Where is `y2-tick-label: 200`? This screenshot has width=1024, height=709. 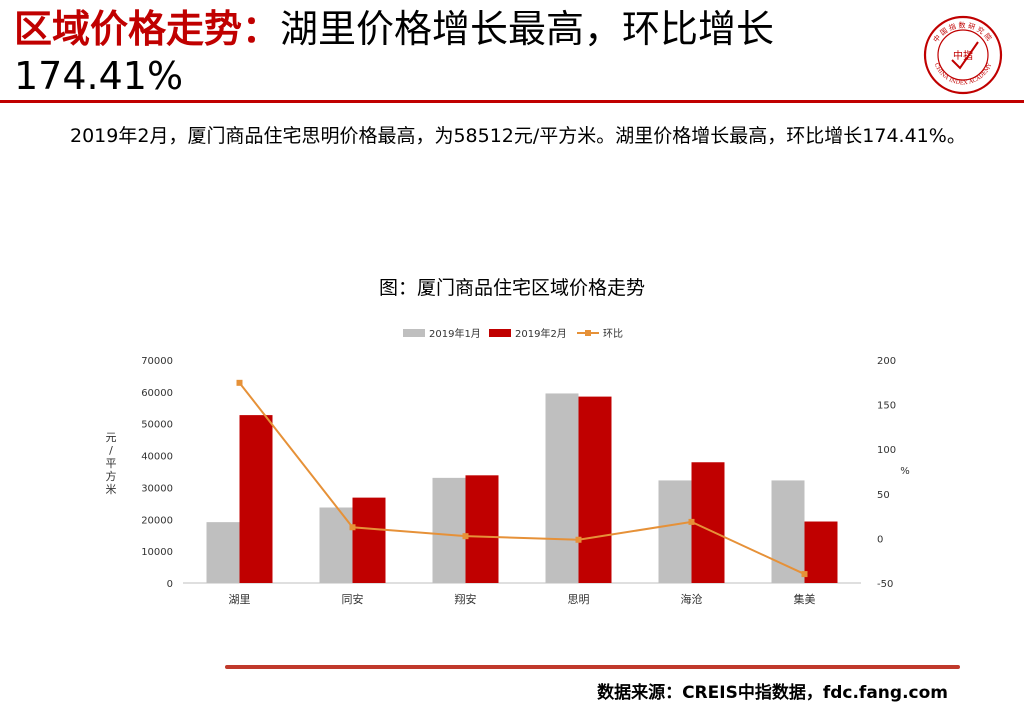
y2-tick-label: 200 is located at coordinates (886, 361).